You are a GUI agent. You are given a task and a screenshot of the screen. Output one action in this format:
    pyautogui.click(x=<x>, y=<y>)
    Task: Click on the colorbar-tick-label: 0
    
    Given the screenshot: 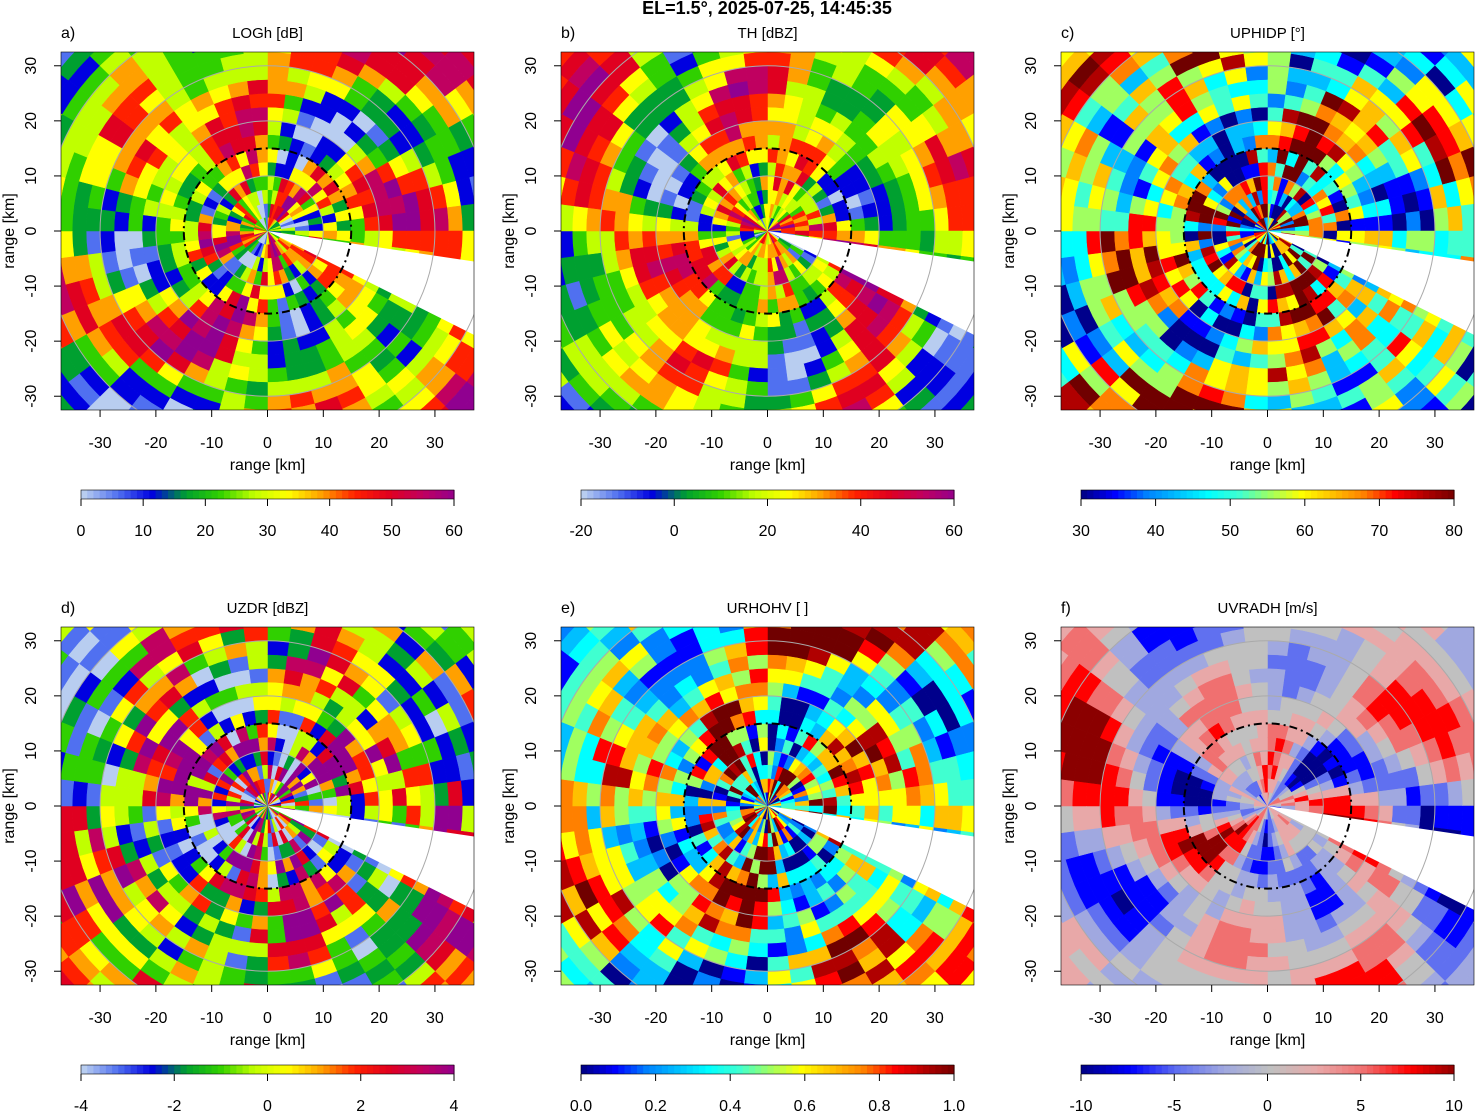 What is the action you would take?
    pyautogui.click(x=81, y=531)
    